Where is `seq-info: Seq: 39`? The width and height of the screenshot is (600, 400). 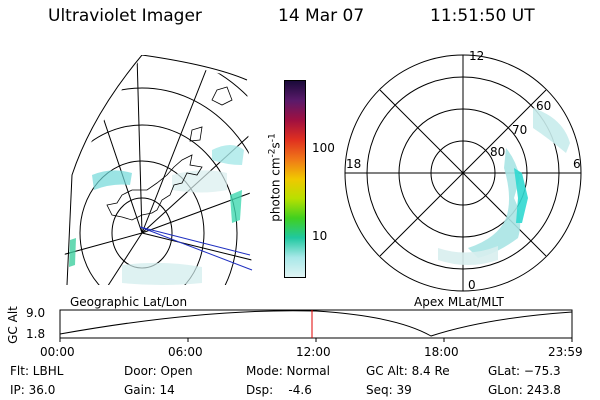 seq-info: Seq: 39 is located at coordinates (389, 390).